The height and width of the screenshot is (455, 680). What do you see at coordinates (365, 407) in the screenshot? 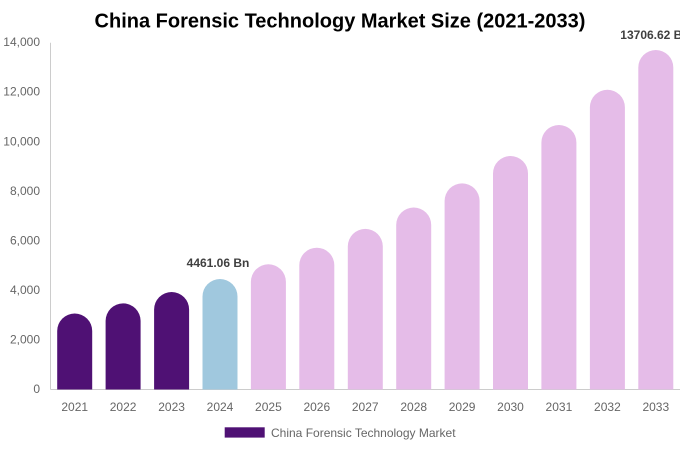
I see `svg-text: 2027` at bounding box center [365, 407].